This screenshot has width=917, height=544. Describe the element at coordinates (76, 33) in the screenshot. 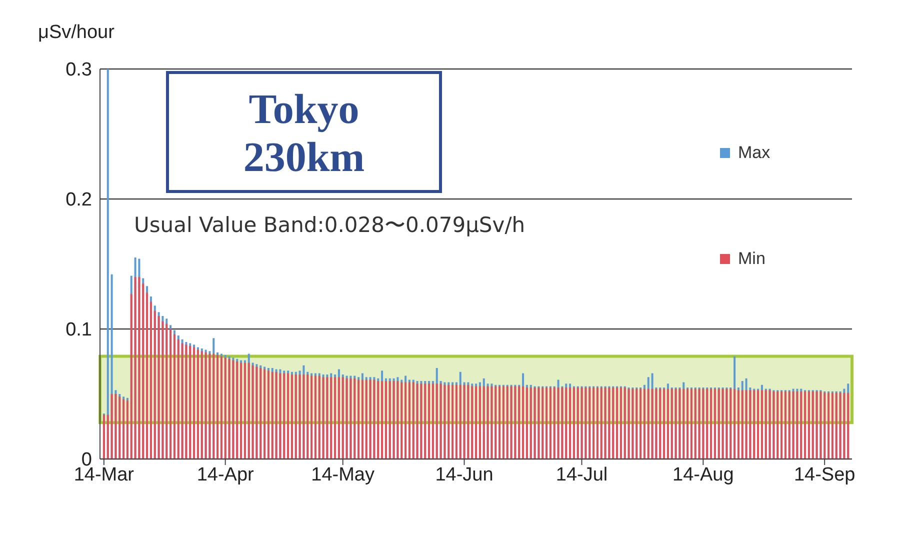

I see `y-axis-title: μSv/hour` at that location.